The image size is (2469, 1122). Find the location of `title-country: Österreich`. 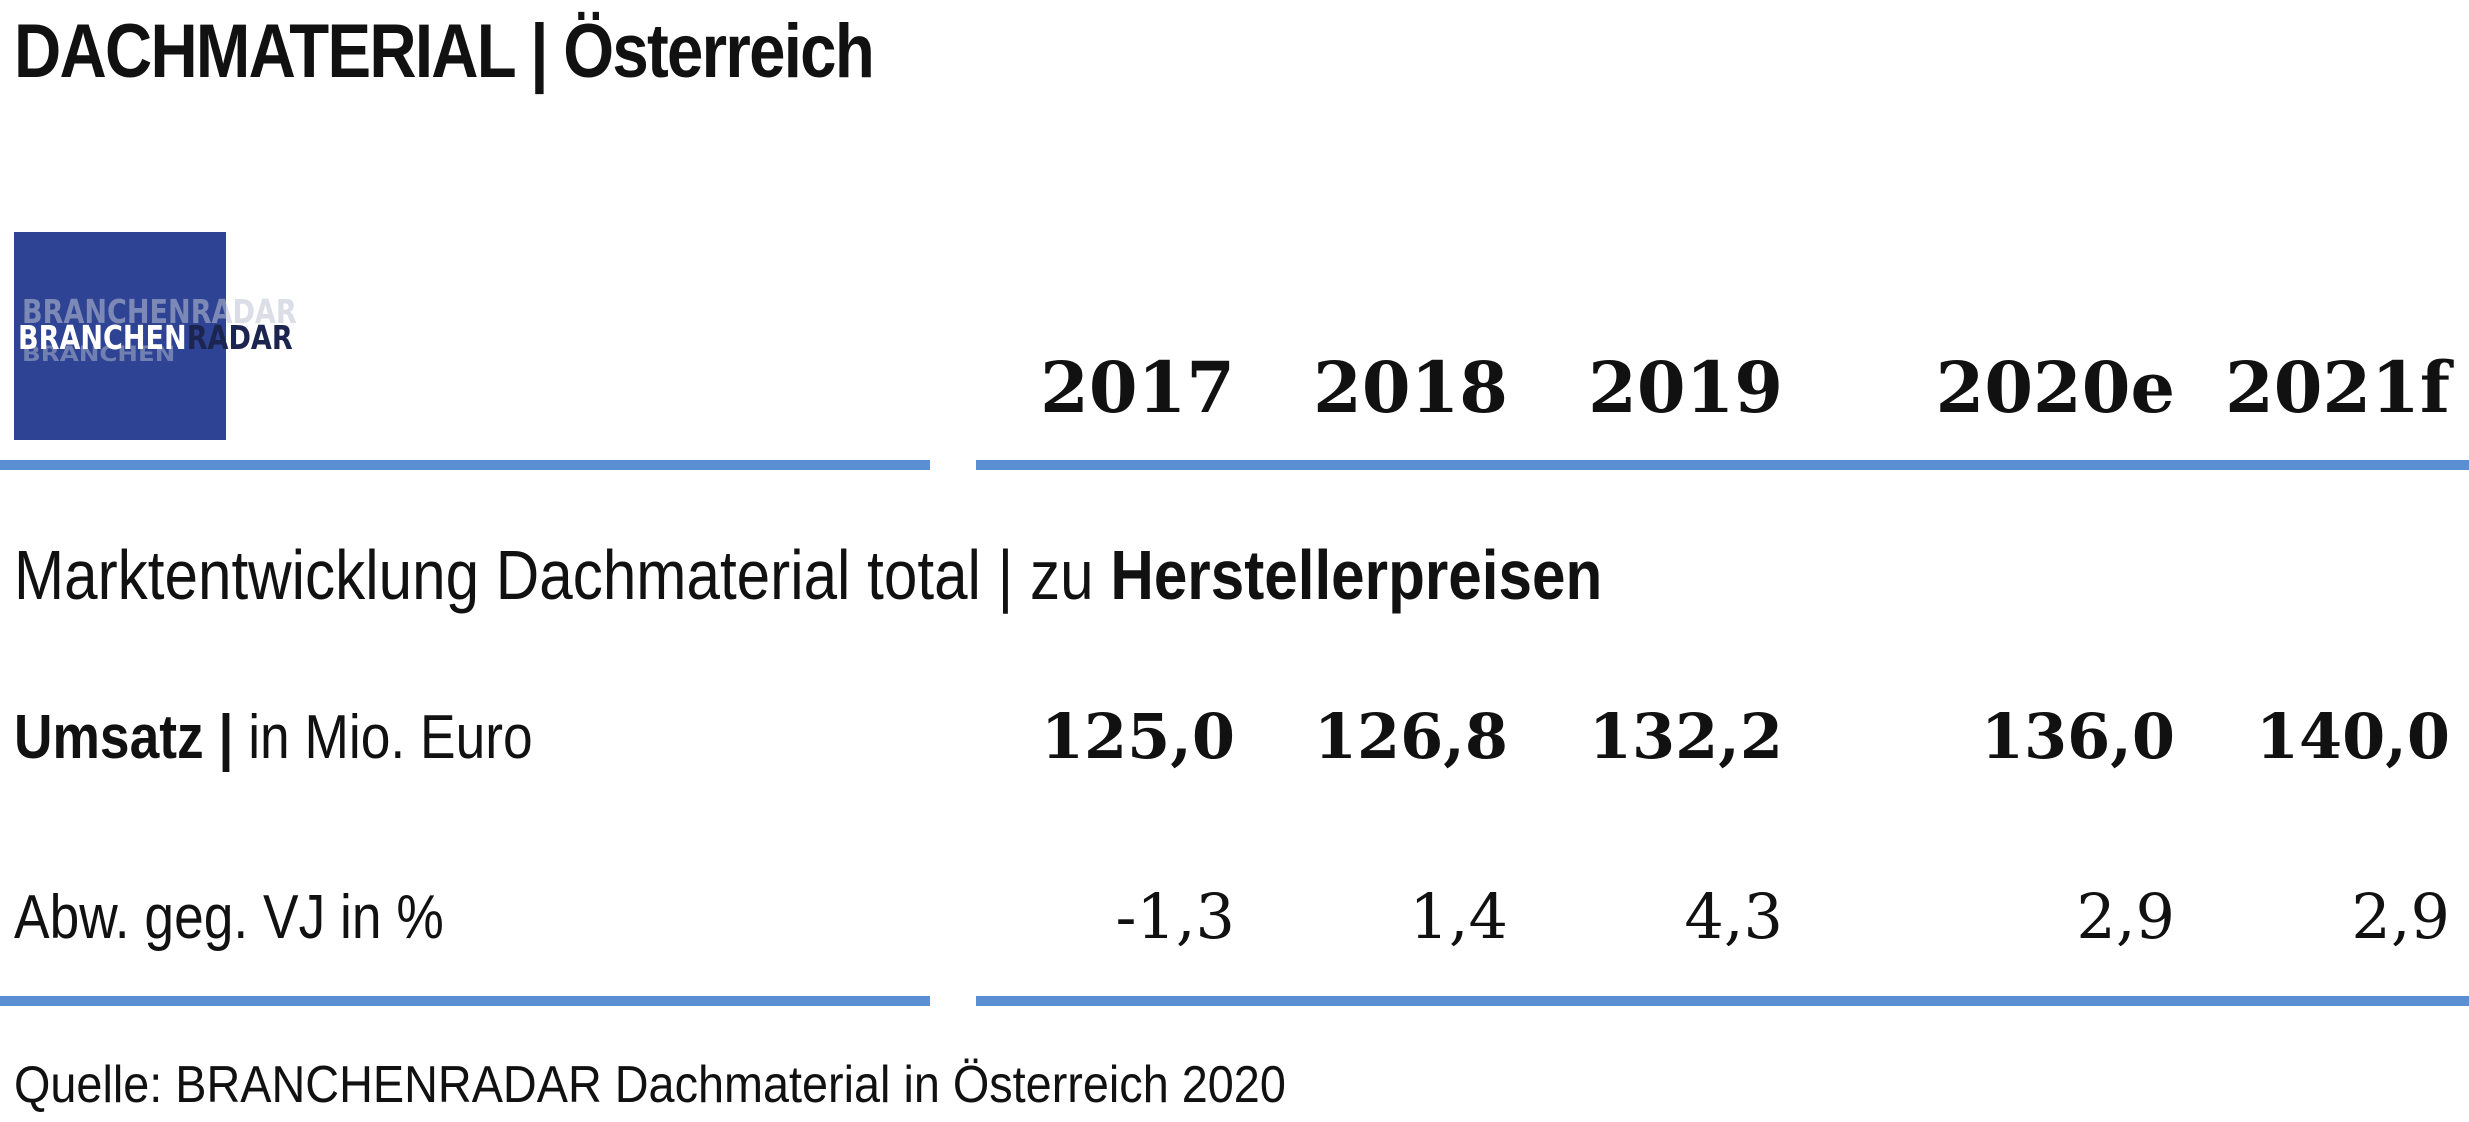

title-country: Österreich is located at coordinates (718, 51).